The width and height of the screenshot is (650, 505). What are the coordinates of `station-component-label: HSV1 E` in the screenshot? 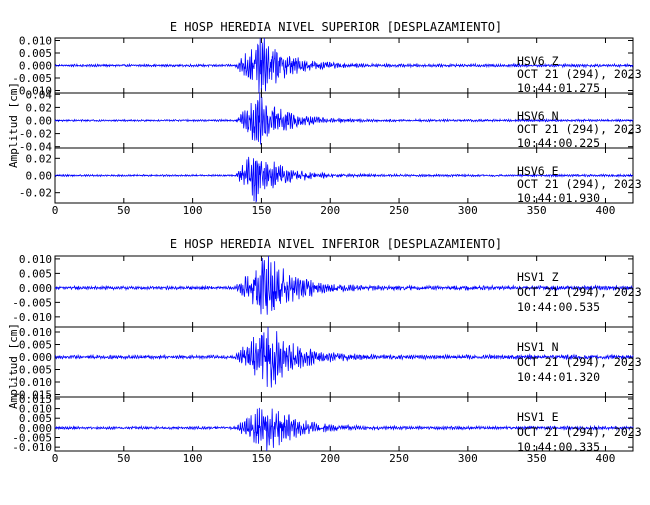 It's located at (538, 417).